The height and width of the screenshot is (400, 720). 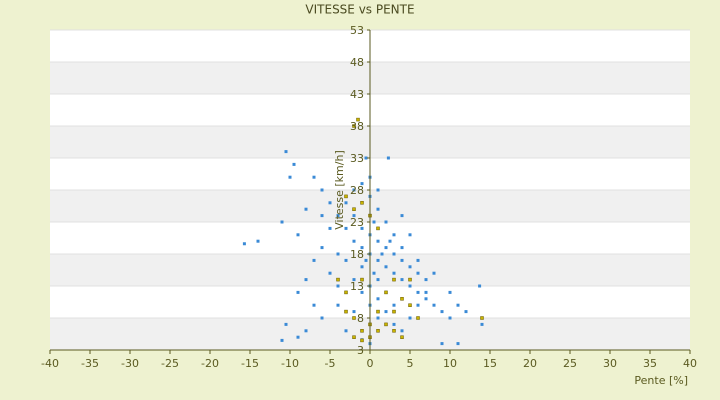 What do you see at coordinates (650, 363) in the screenshot?
I see `x-tick-label: 35` at bounding box center [650, 363].